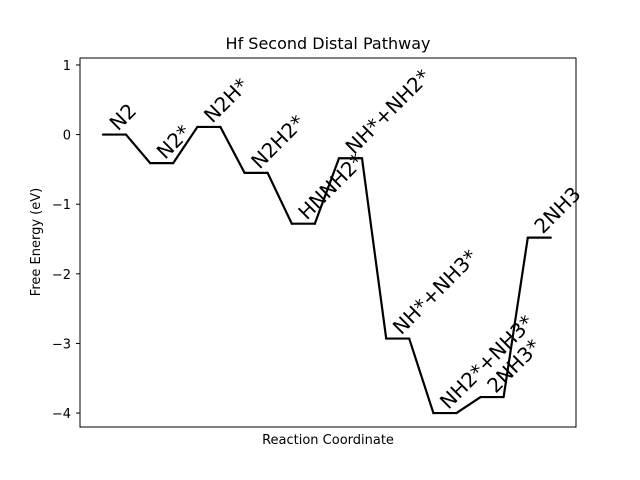  I want to click on y-tick-label: −3, so click(61, 344).